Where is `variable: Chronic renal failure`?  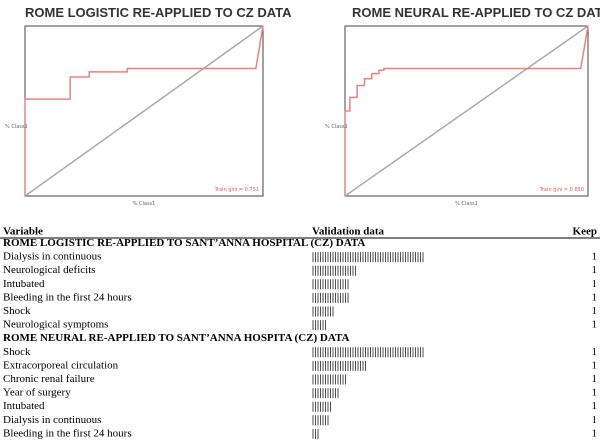 variable: Chronic renal failure is located at coordinates (49, 379).